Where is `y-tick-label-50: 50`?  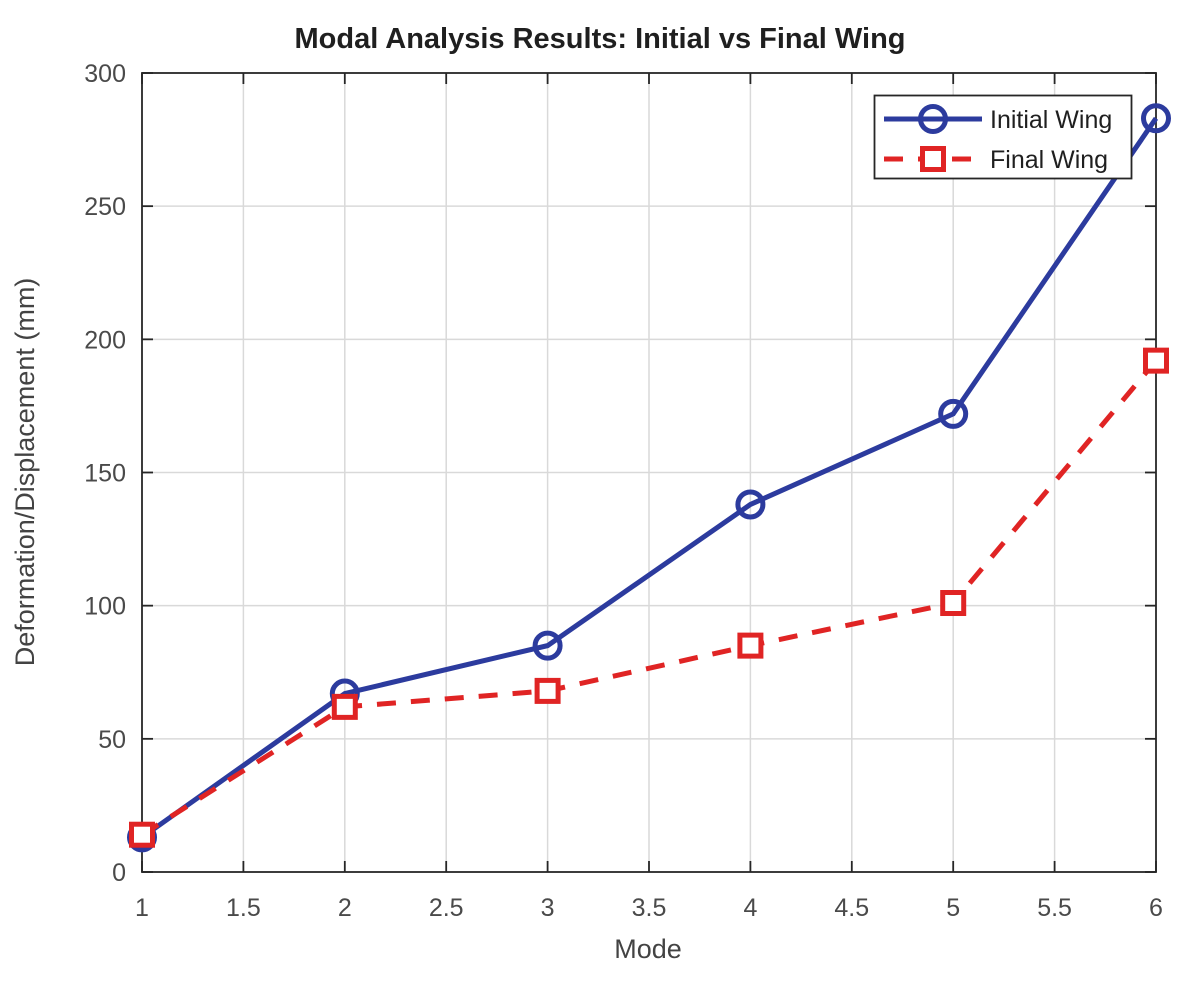 y-tick-label-50: 50 is located at coordinates (112, 740).